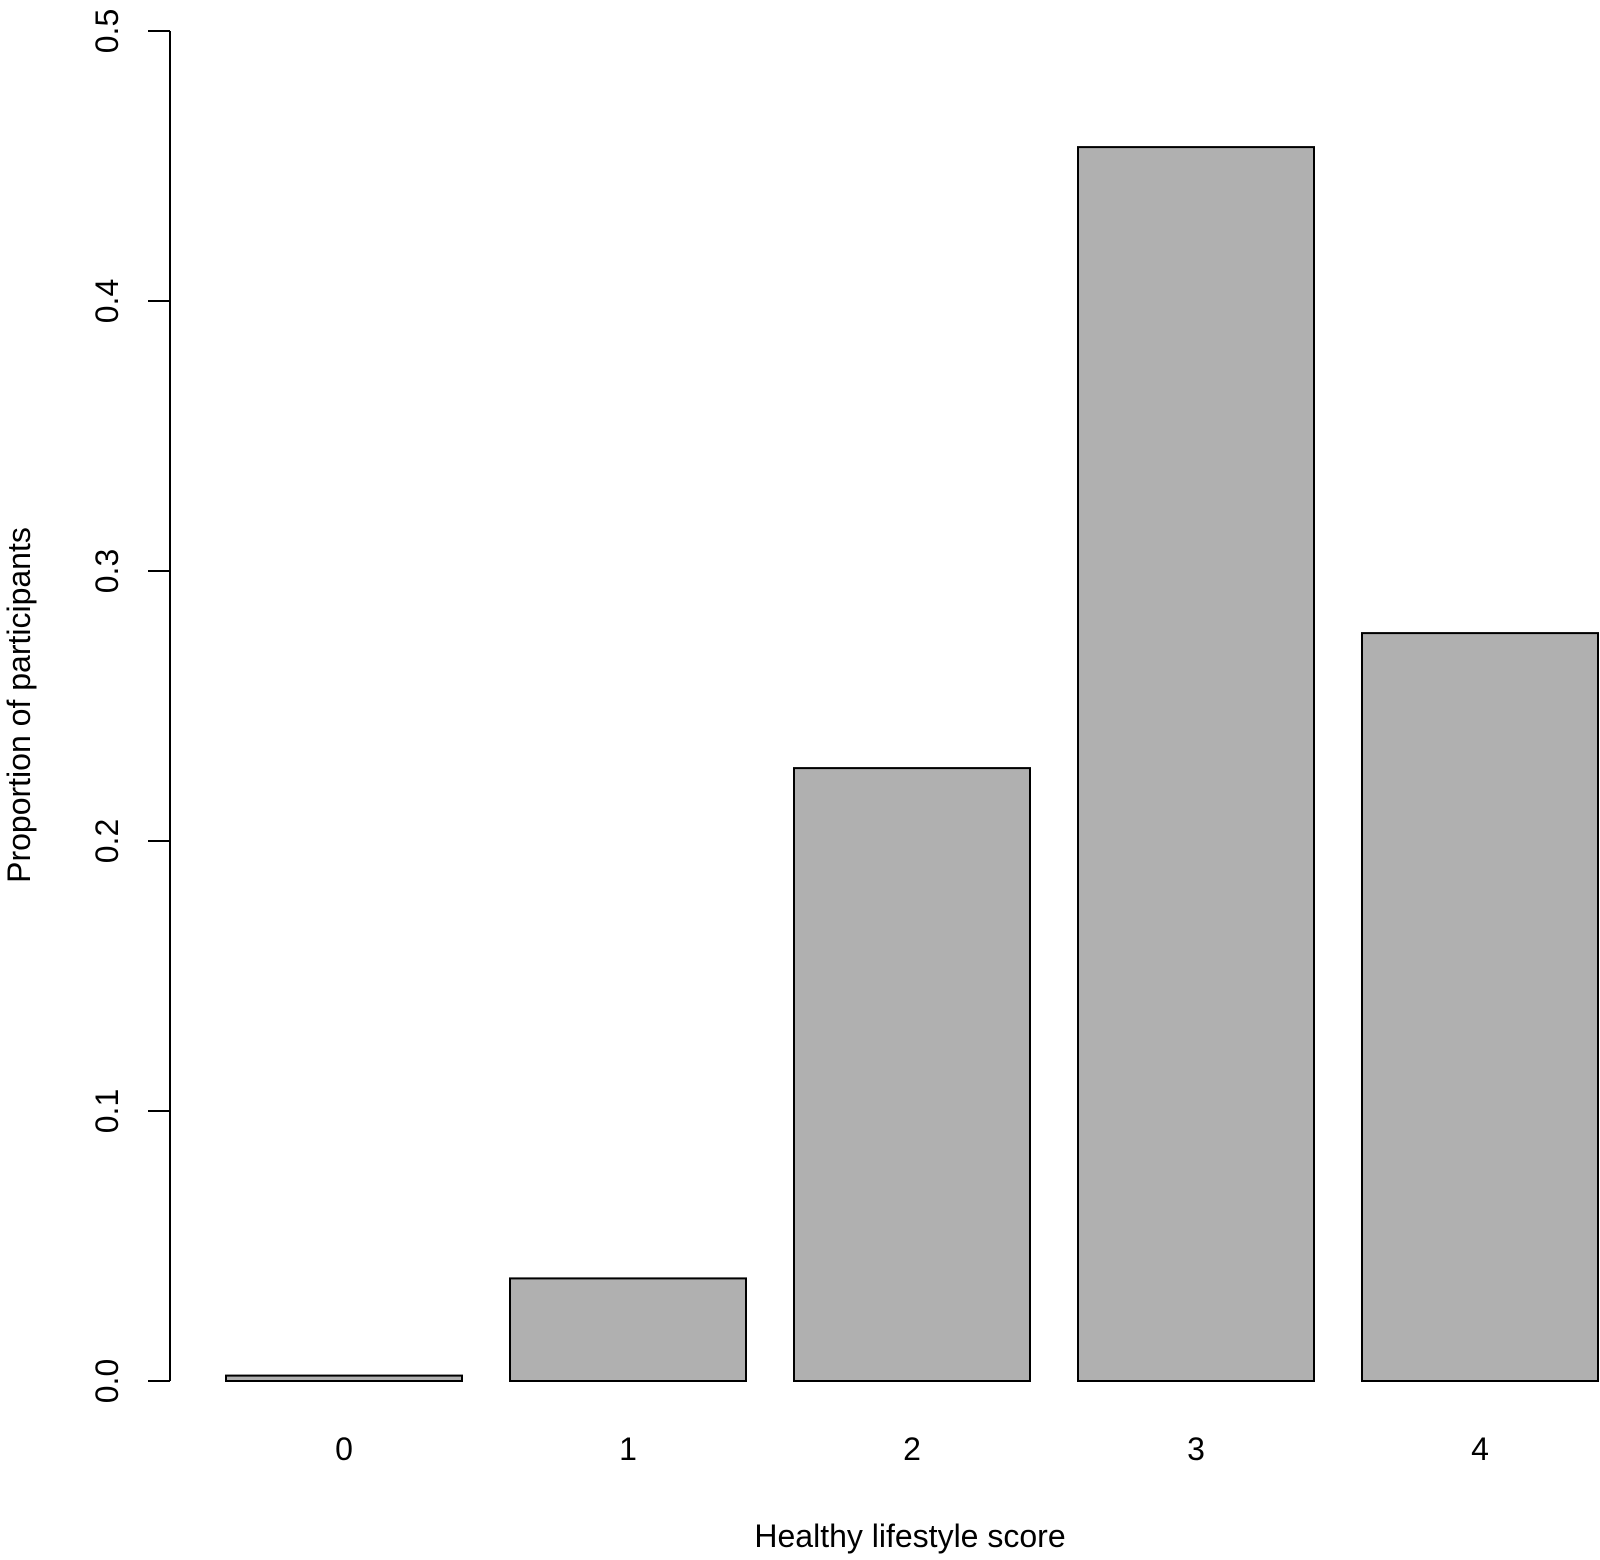 This screenshot has width=1600, height=1560. What do you see at coordinates (19, 705) in the screenshot?
I see `y-axis-label: Proportion of participants` at bounding box center [19, 705].